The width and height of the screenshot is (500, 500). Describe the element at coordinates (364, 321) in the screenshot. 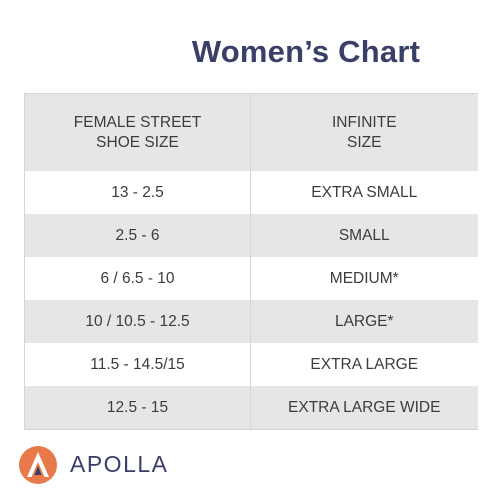

I see `infinite-size-cell: LARGE*` at that location.